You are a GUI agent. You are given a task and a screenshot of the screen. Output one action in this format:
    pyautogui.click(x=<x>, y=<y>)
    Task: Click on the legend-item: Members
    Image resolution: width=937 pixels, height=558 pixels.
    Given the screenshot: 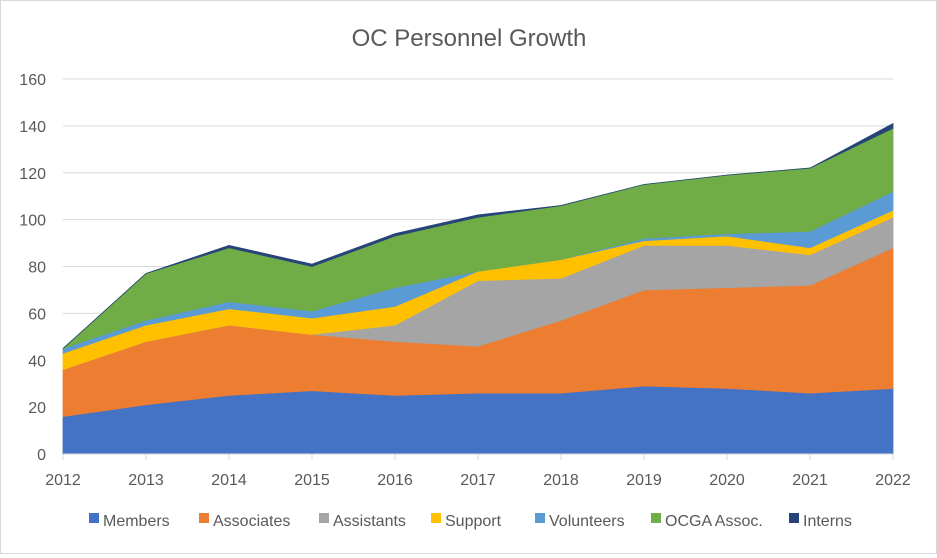 What is the action you would take?
    pyautogui.click(x=129, y=521)
    